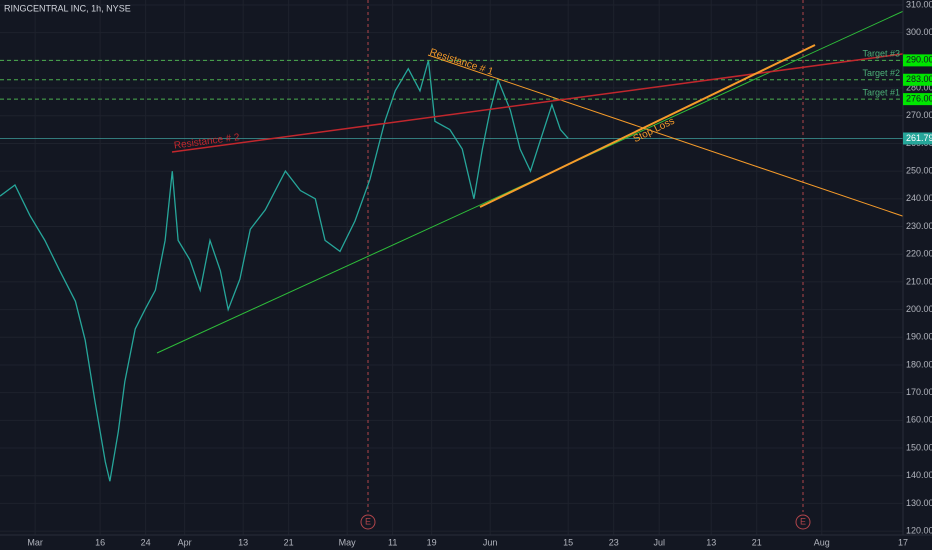  Describe the element at coordinates (568, 542) in the screenshot. I see `x-tick-label: 15` at that location.